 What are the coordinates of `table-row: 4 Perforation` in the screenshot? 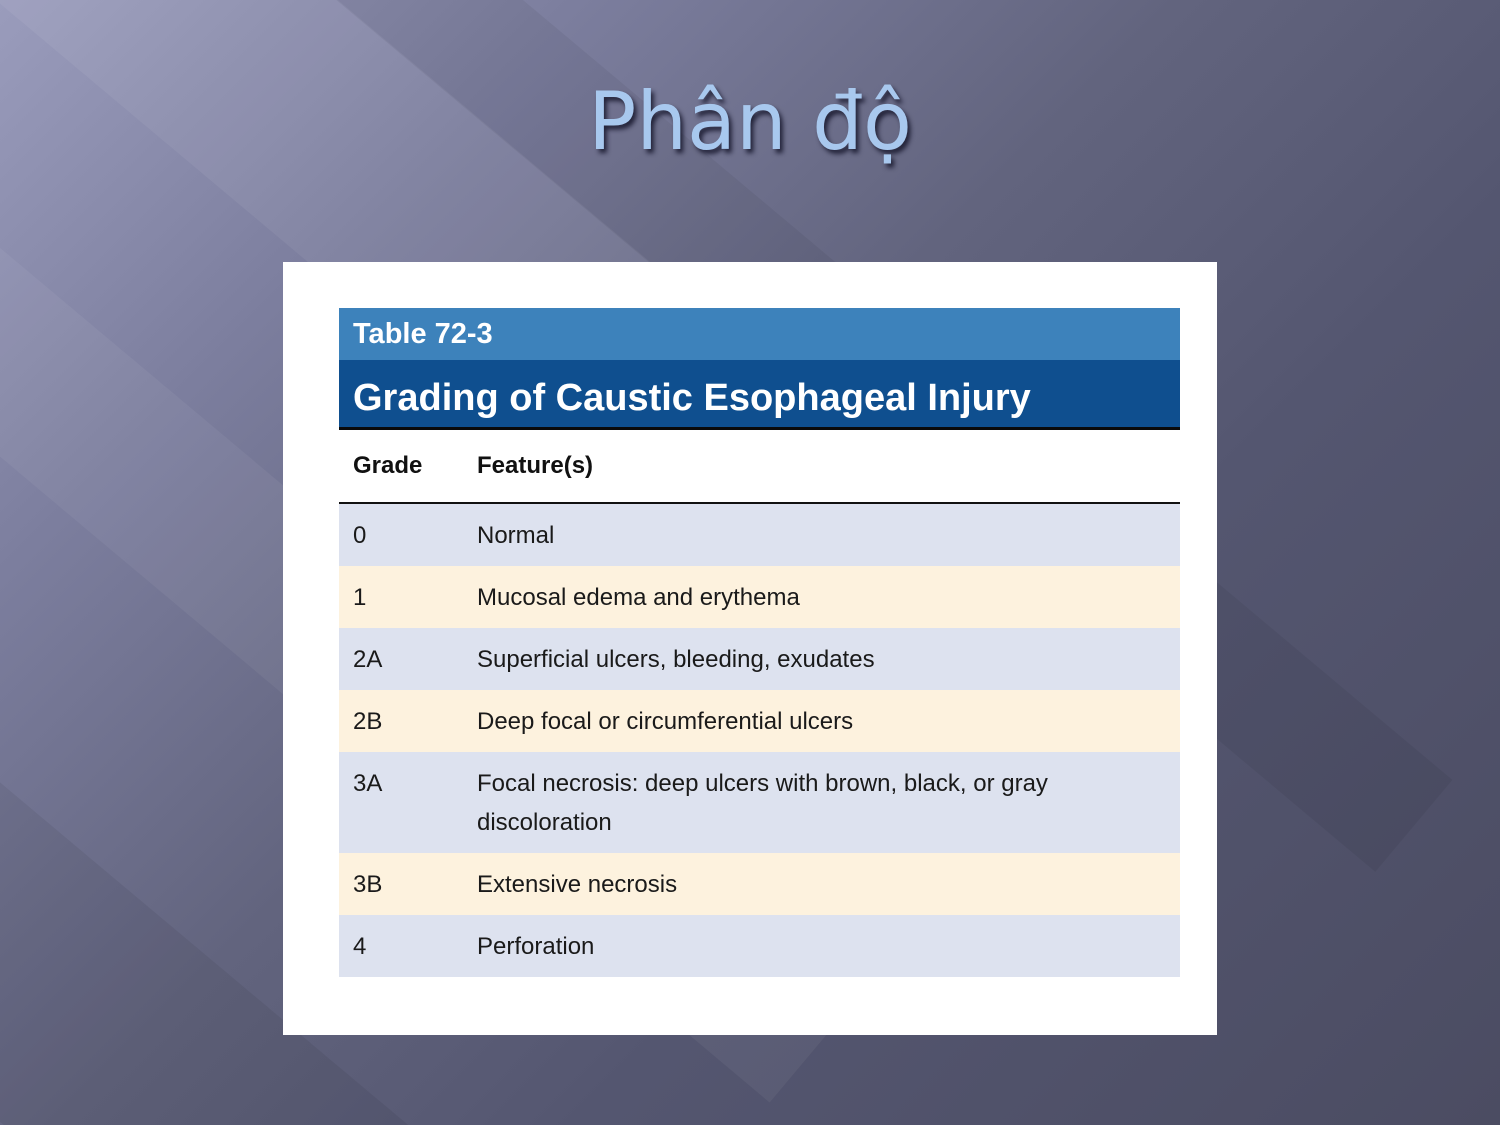 It's located at (759, 946).